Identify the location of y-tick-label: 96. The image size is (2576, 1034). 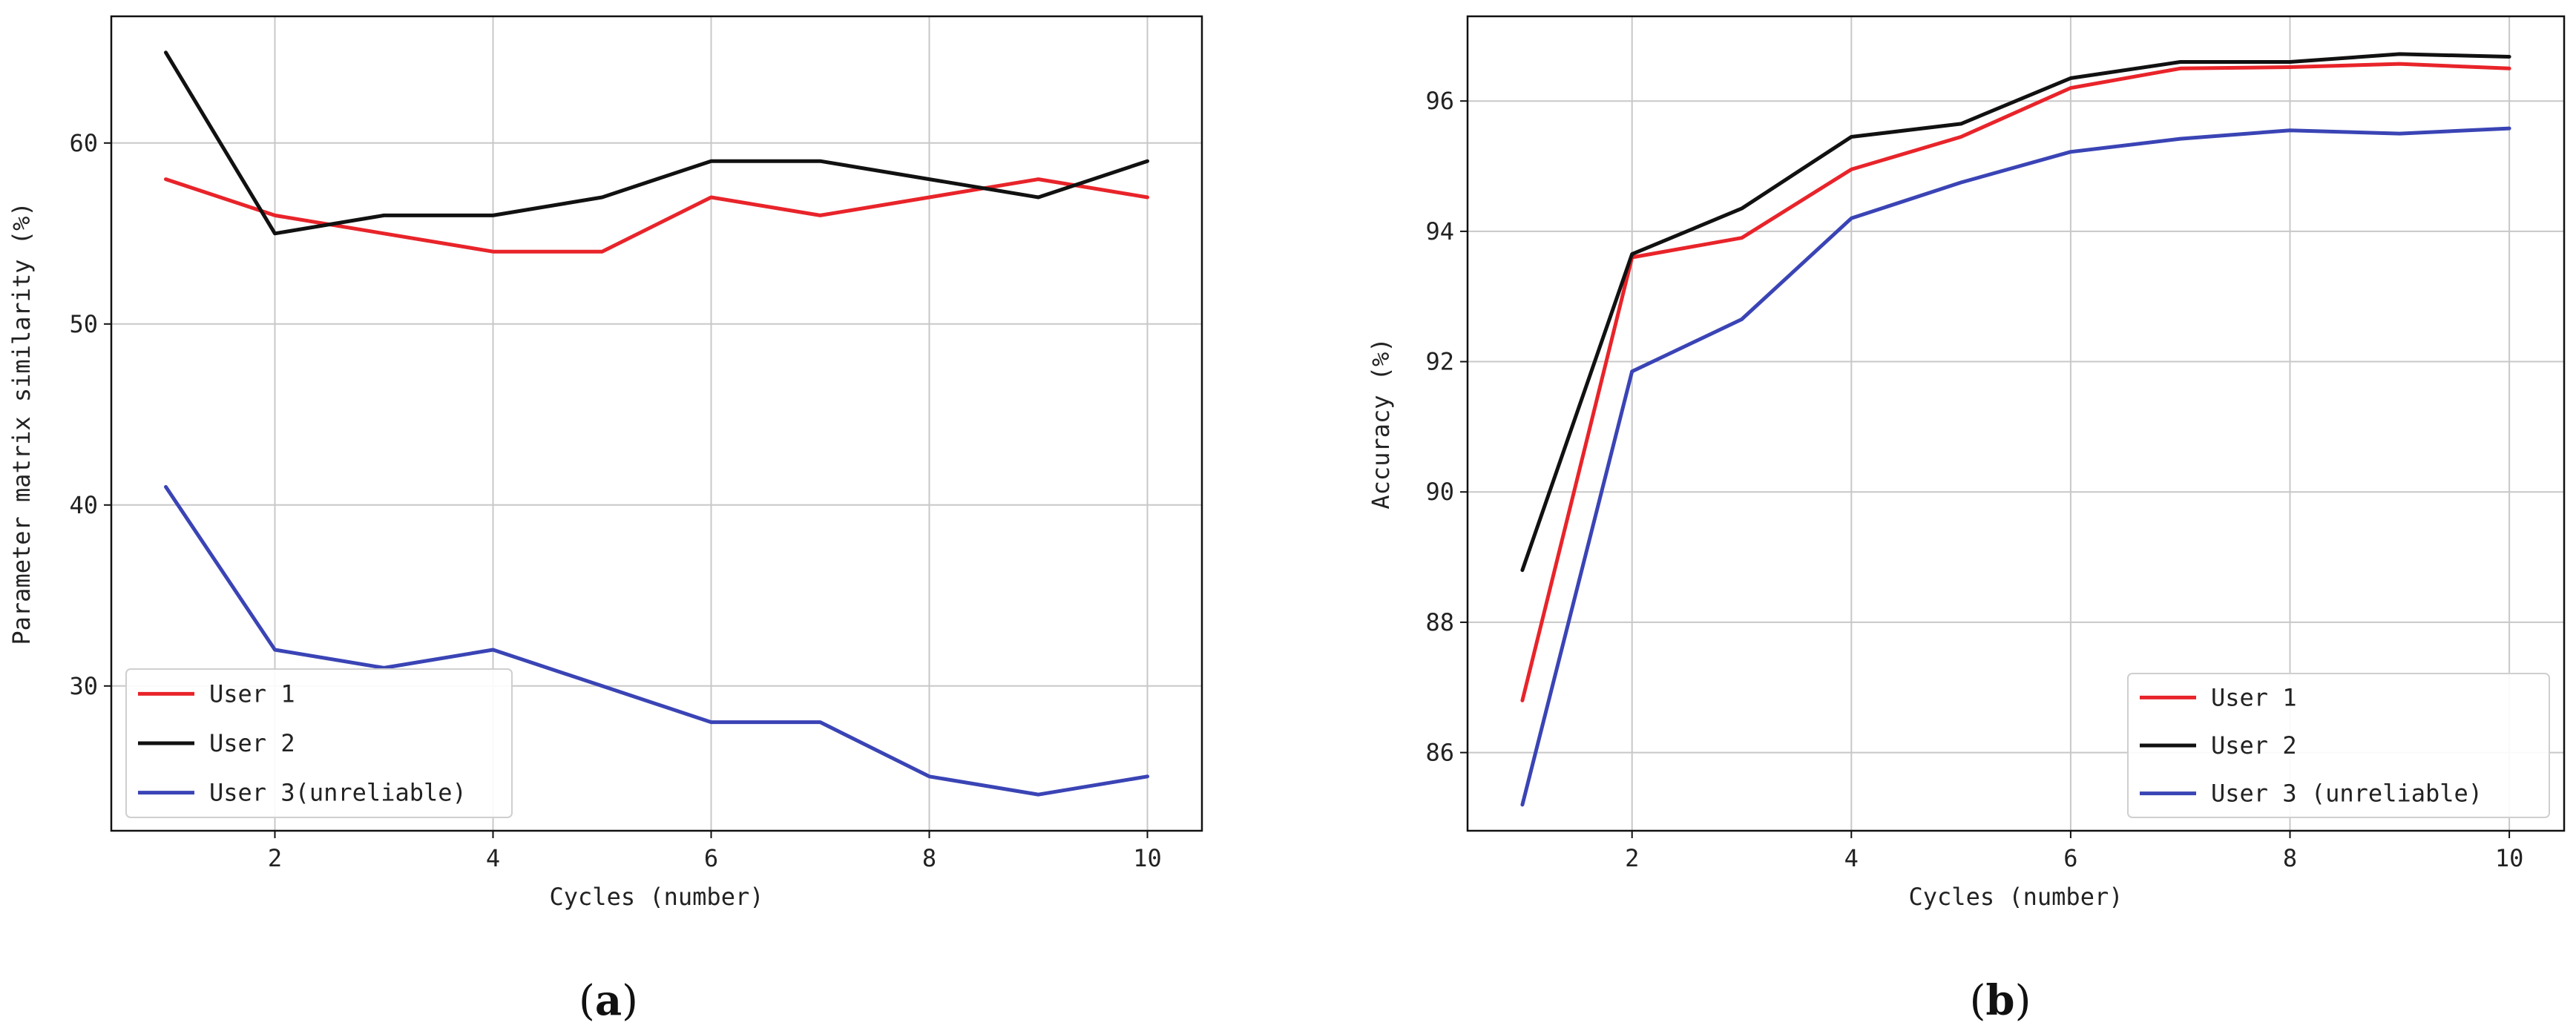
(1439, 101).